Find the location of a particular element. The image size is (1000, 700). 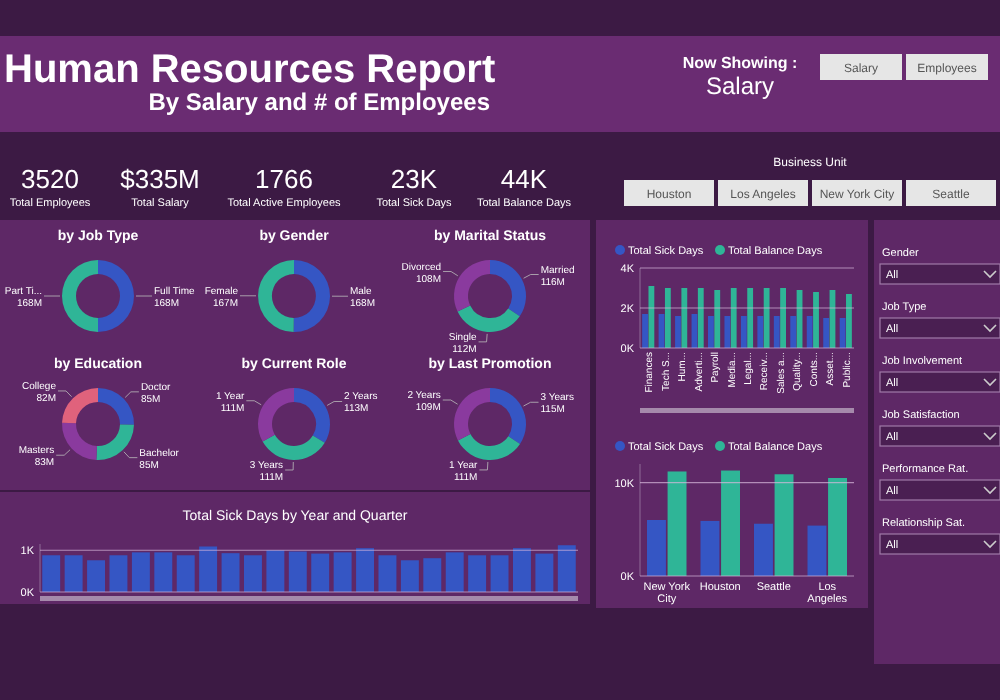

text: 1766 is located at coordinates (284, 179).